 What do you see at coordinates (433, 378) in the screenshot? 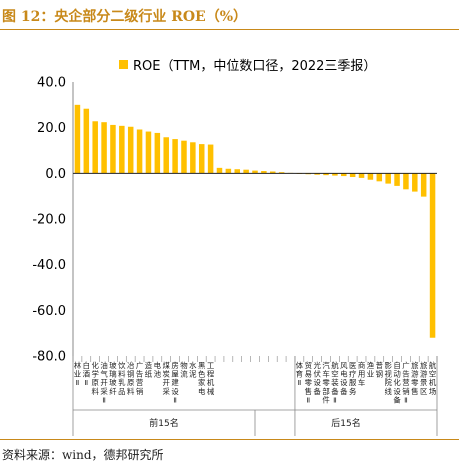
I see `category-label: 航空机场` at bounding box center [433, 378].